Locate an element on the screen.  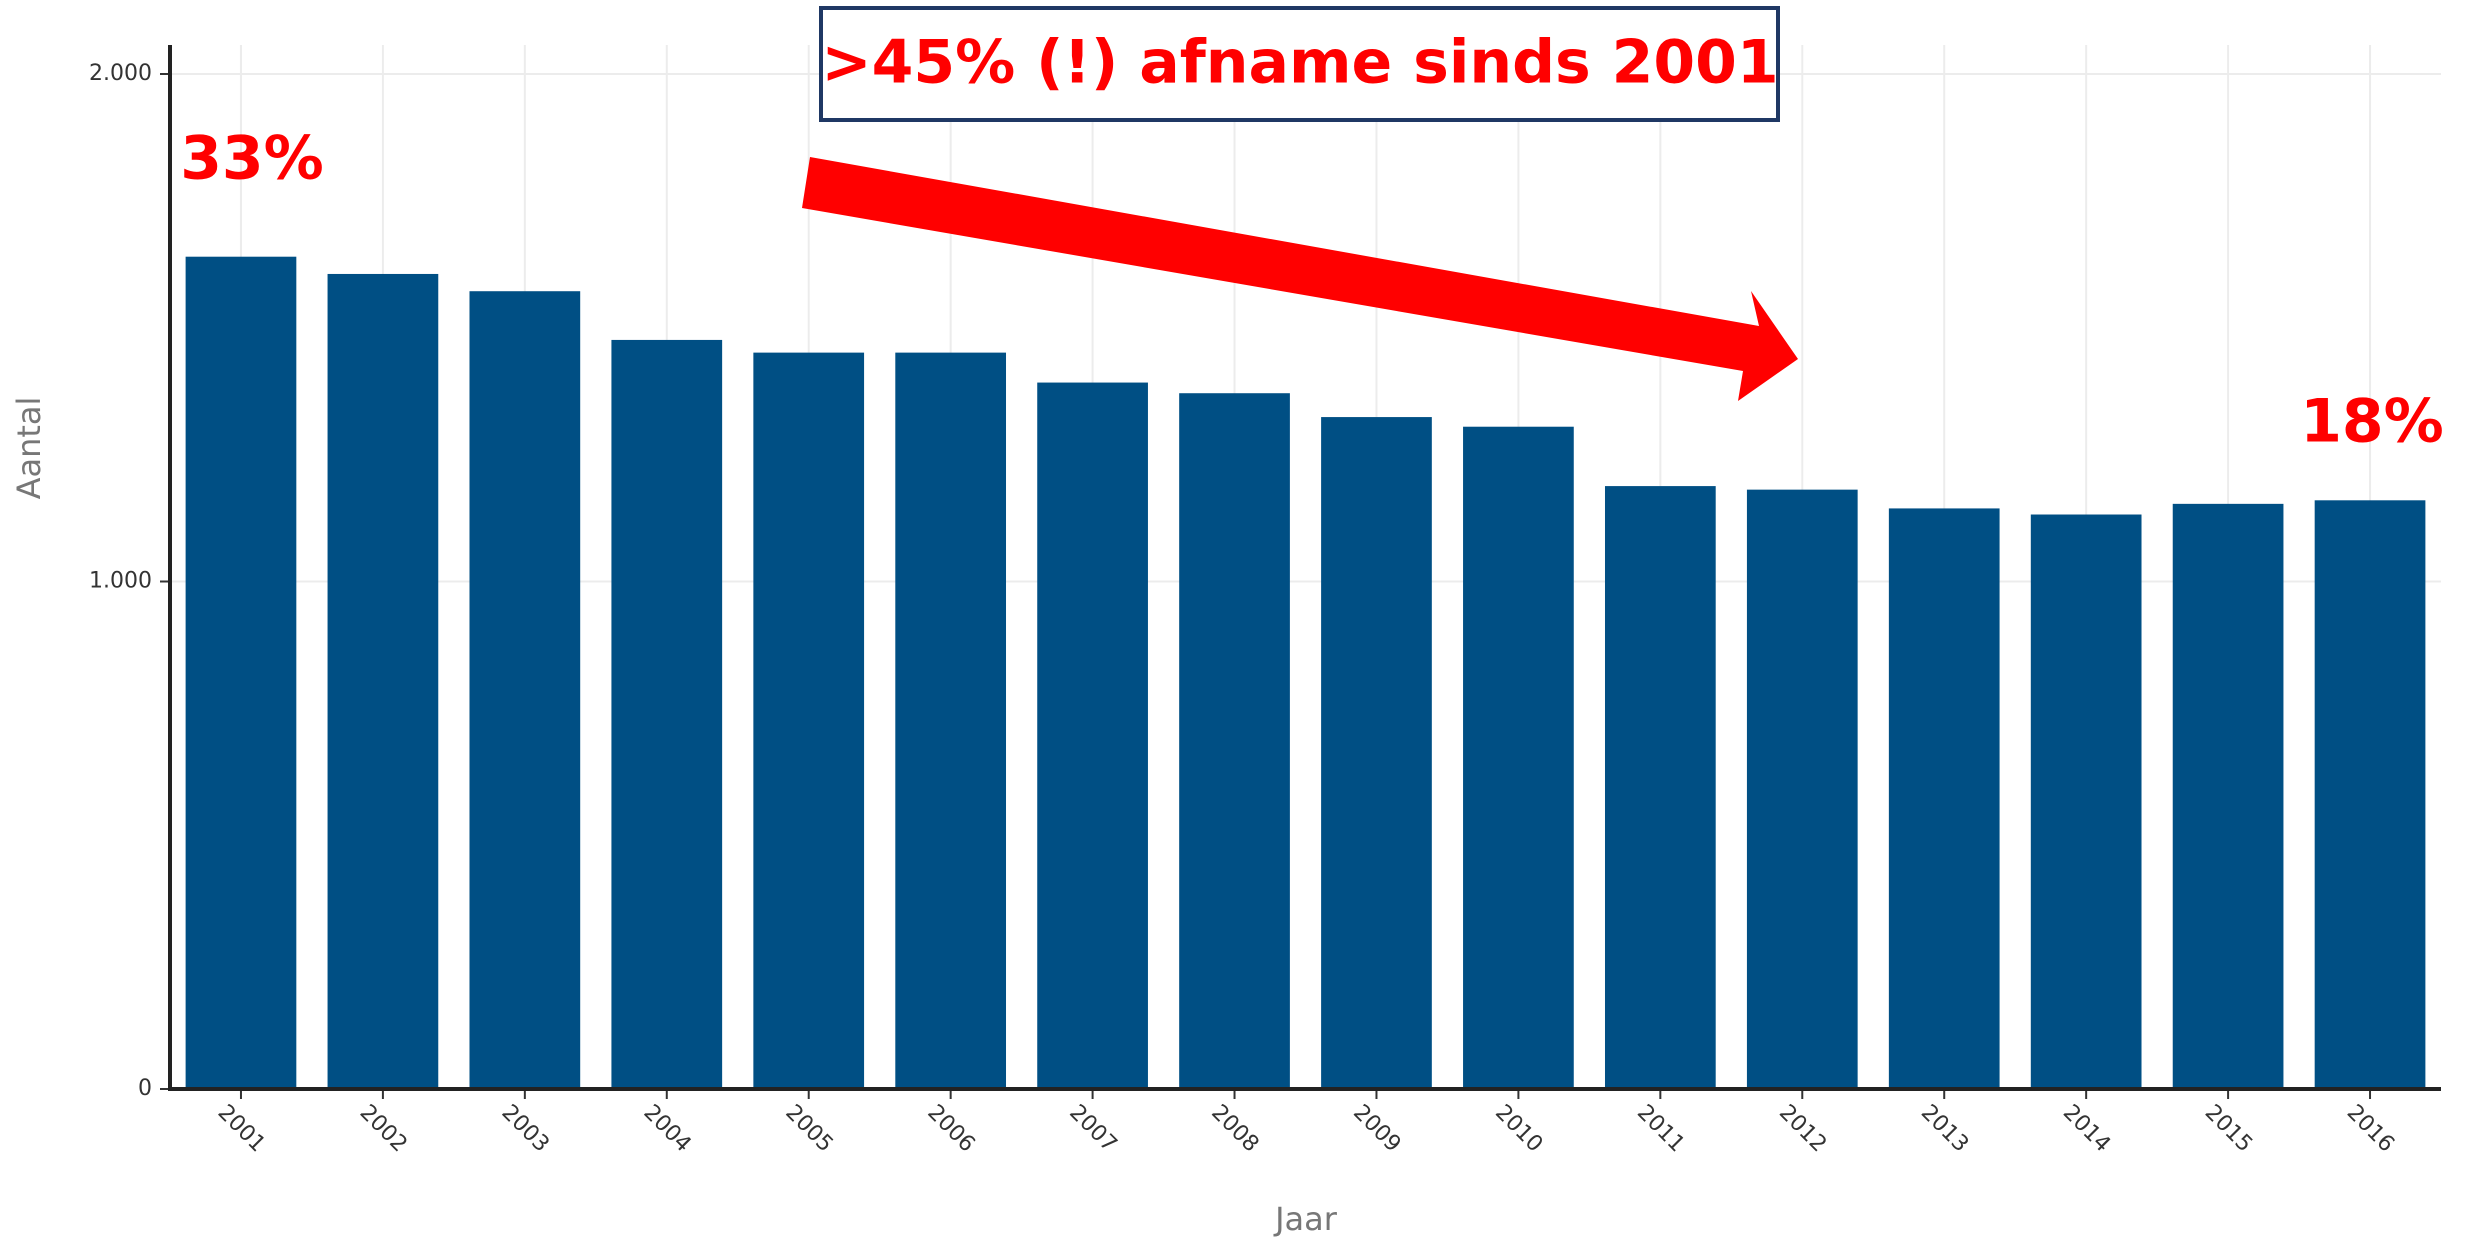
x-axis-label: Jaar is located at coordinates (1305, 1219).